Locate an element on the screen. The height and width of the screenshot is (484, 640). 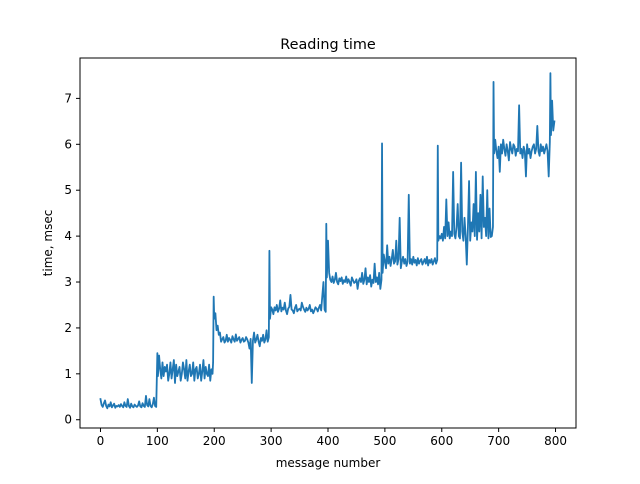
y-tick-label: 5 is located at coordinates (68, 190).